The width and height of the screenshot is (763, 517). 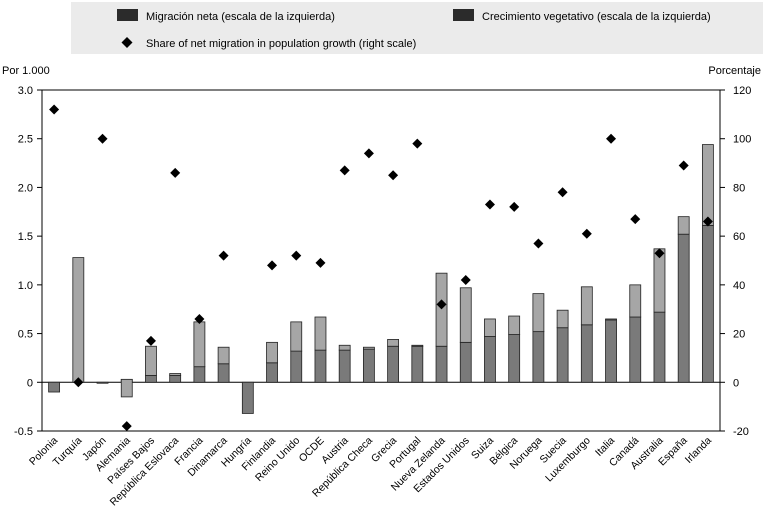 What do you see at coordinates (25, 237) in the screenshot?
I see `left-tick-label: 1.5` at bounding box center [25, 237].